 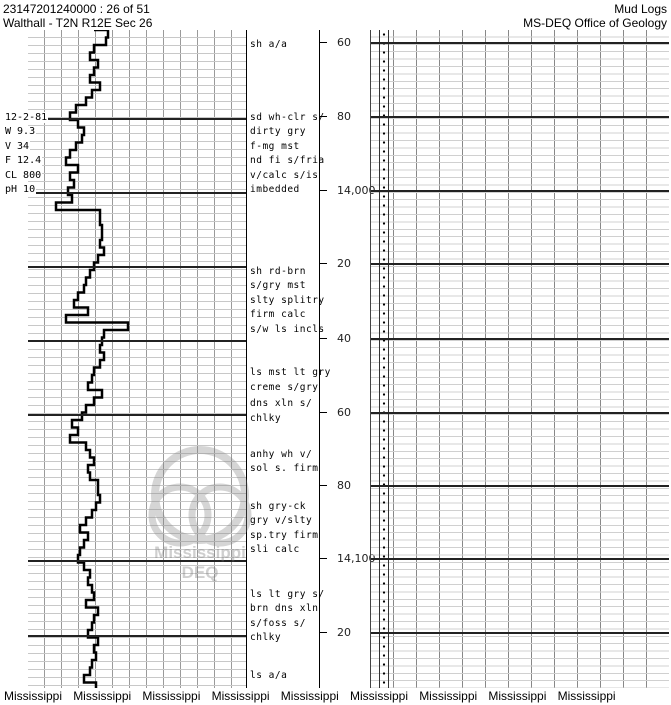 I want to click on well-location: Walthall - T2N R12E Sec 26, so click(x=78, y=23).